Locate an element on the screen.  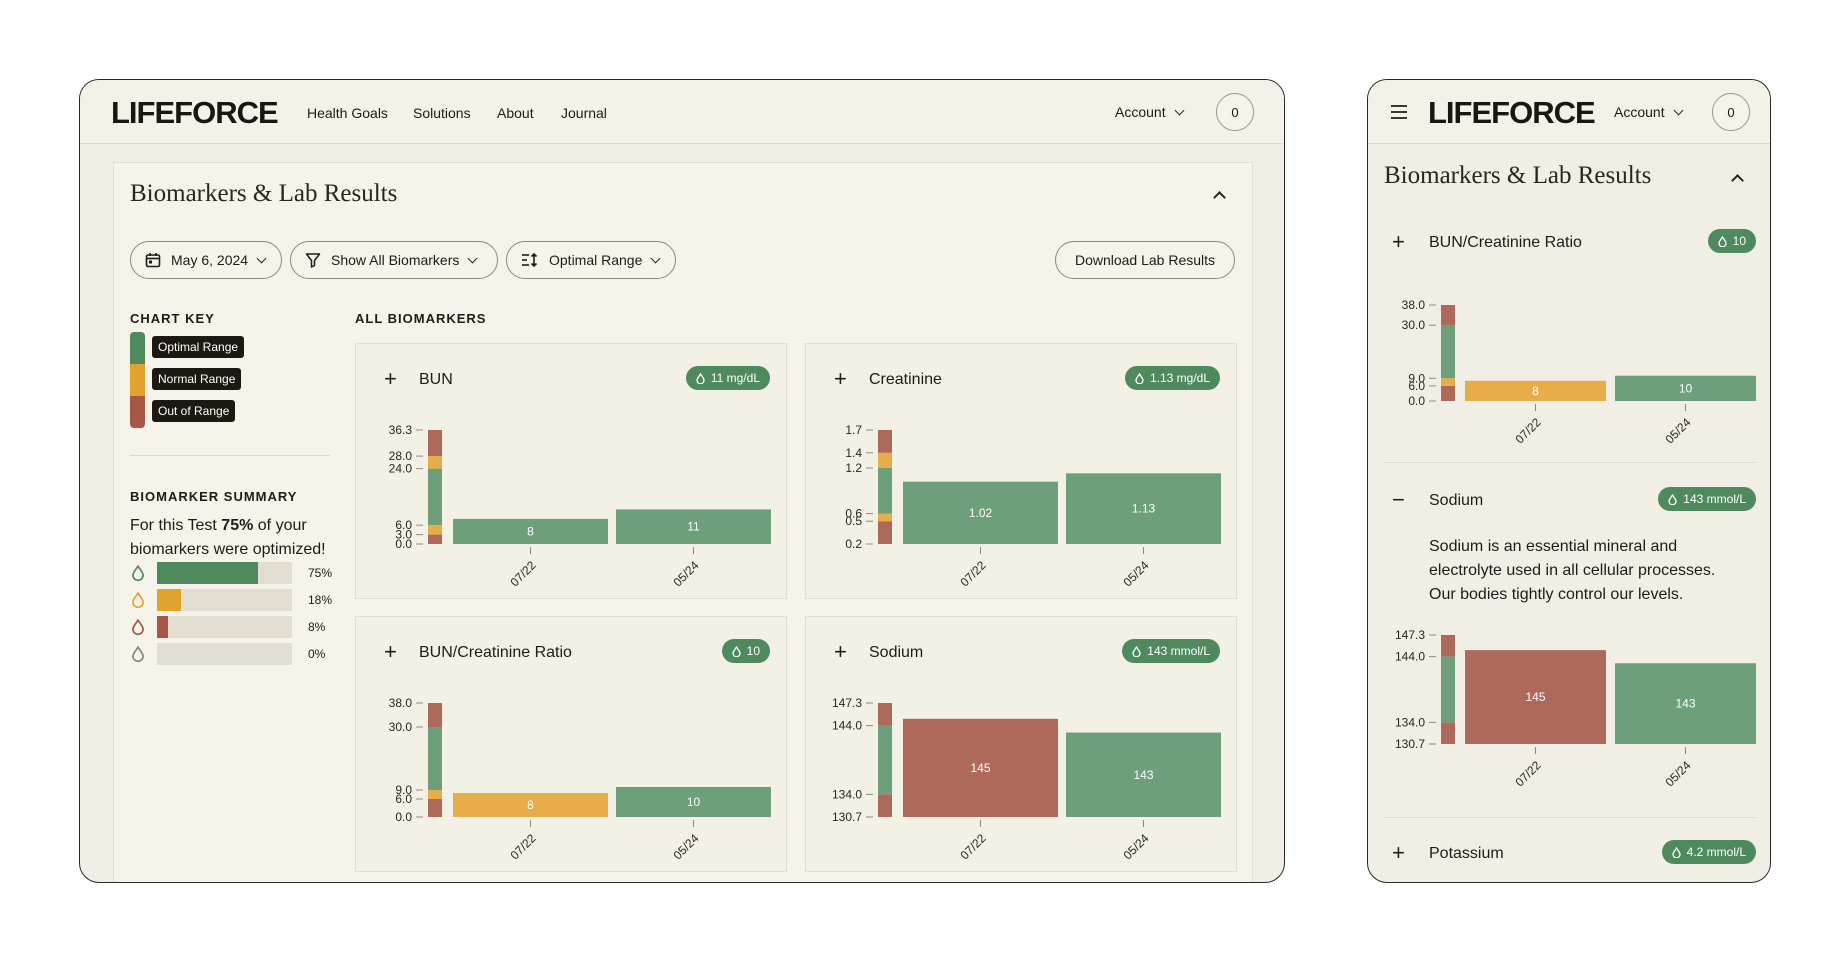
page-title: Biomarkers & Lab Results is located at coordinates (264, 193).